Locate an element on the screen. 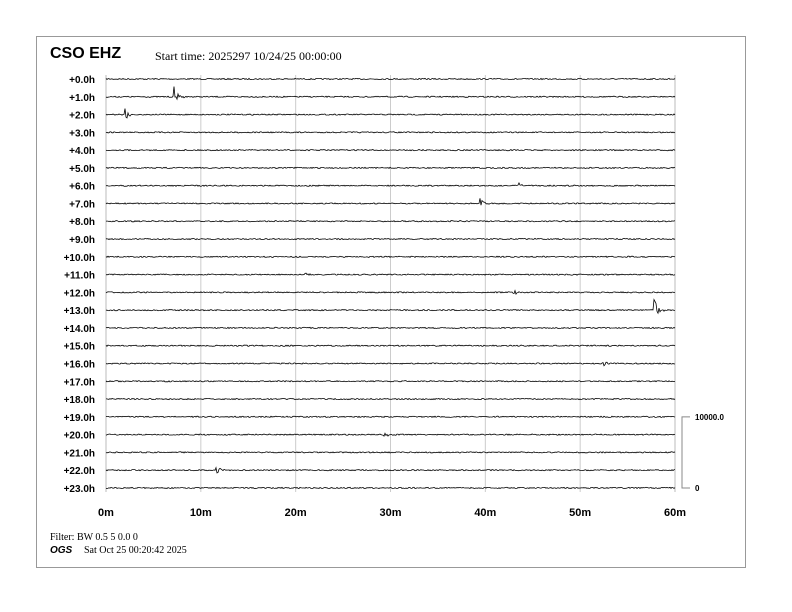 This screenshot has height=612, width=792. station-title: CSO EHZ is located at coordinates (86, 53).